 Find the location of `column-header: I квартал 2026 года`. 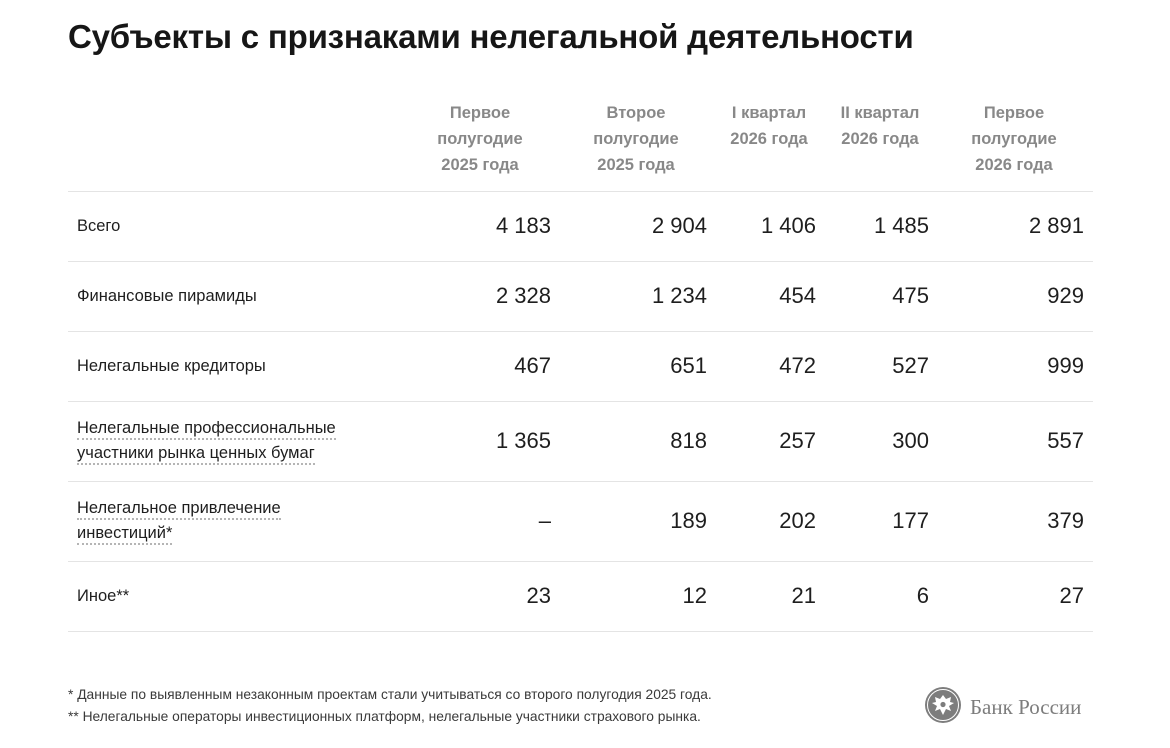

column-header: I квартал 2026 года is located at coordinates (769, 126).